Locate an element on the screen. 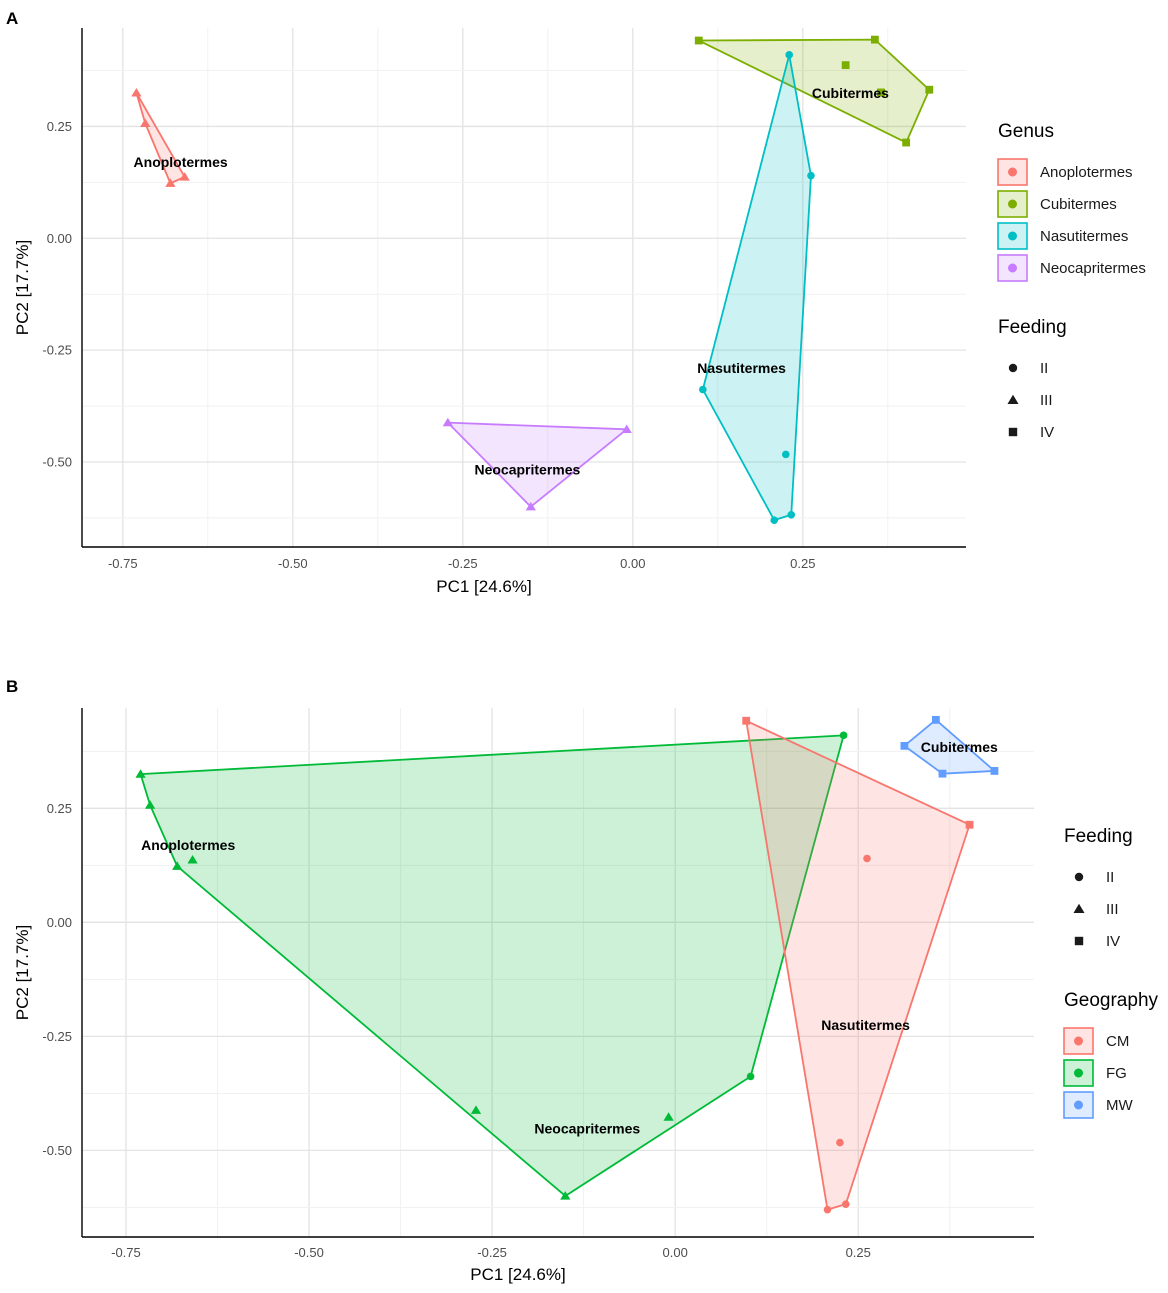 This screenshot has height=1293, width=1168. legend-key is located at coordinates (1012, 268).